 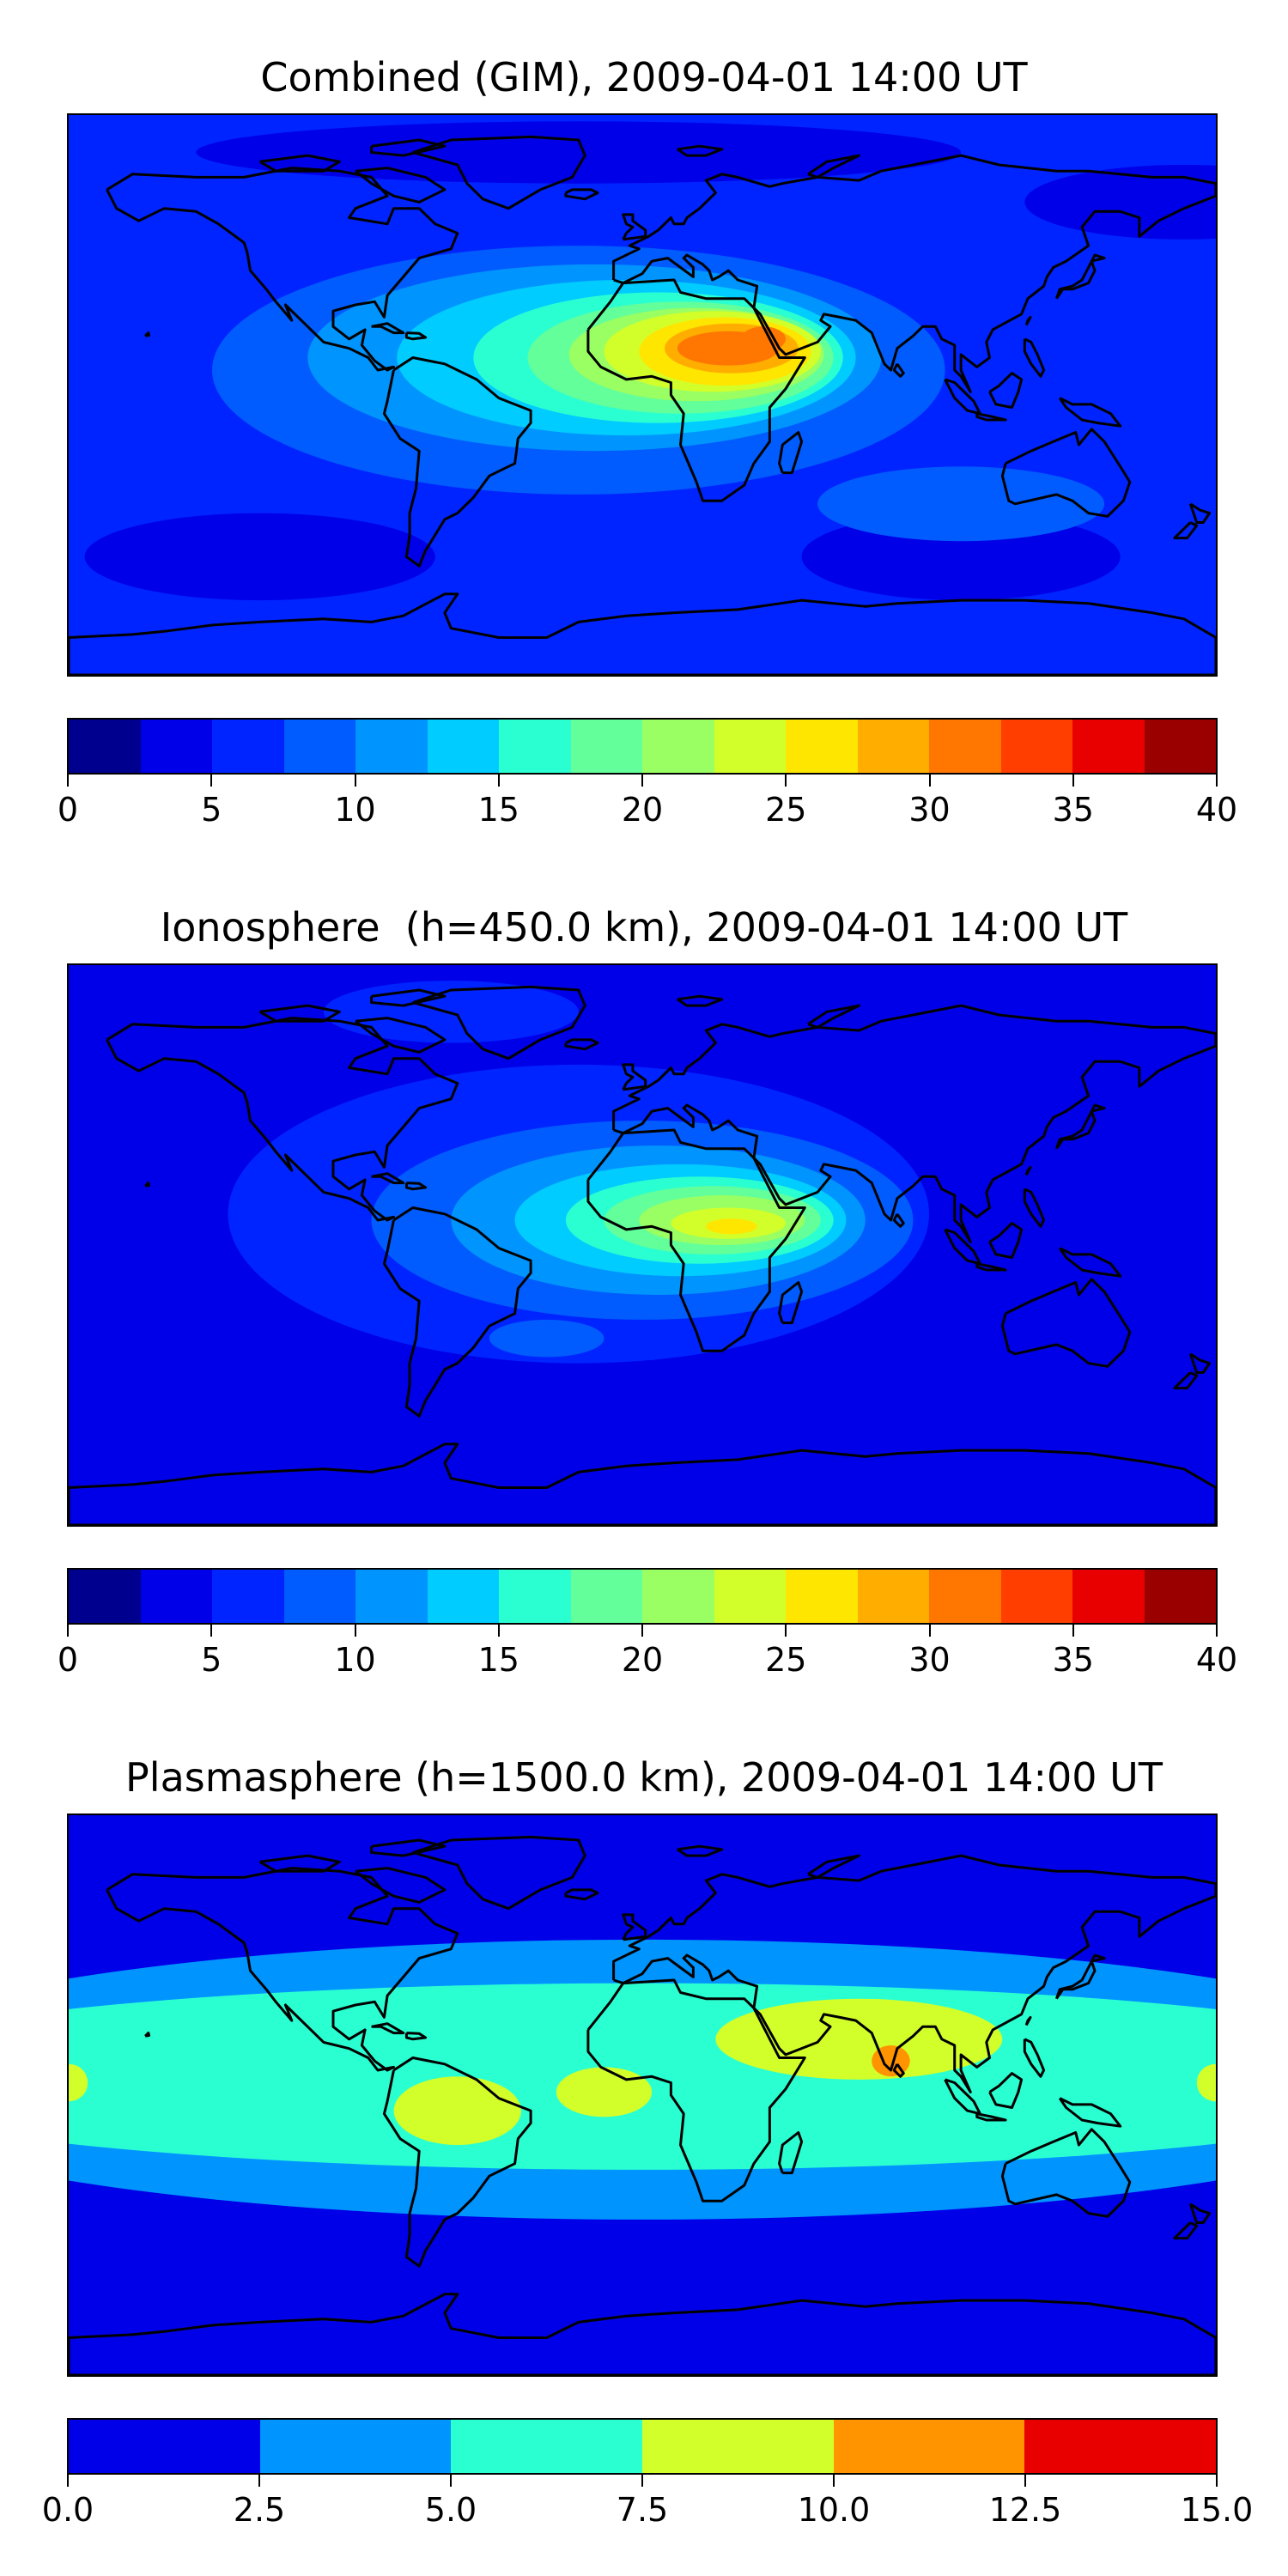 I want to click on colorbar-tick-label: 2.5, so click(x=259, y=2510).